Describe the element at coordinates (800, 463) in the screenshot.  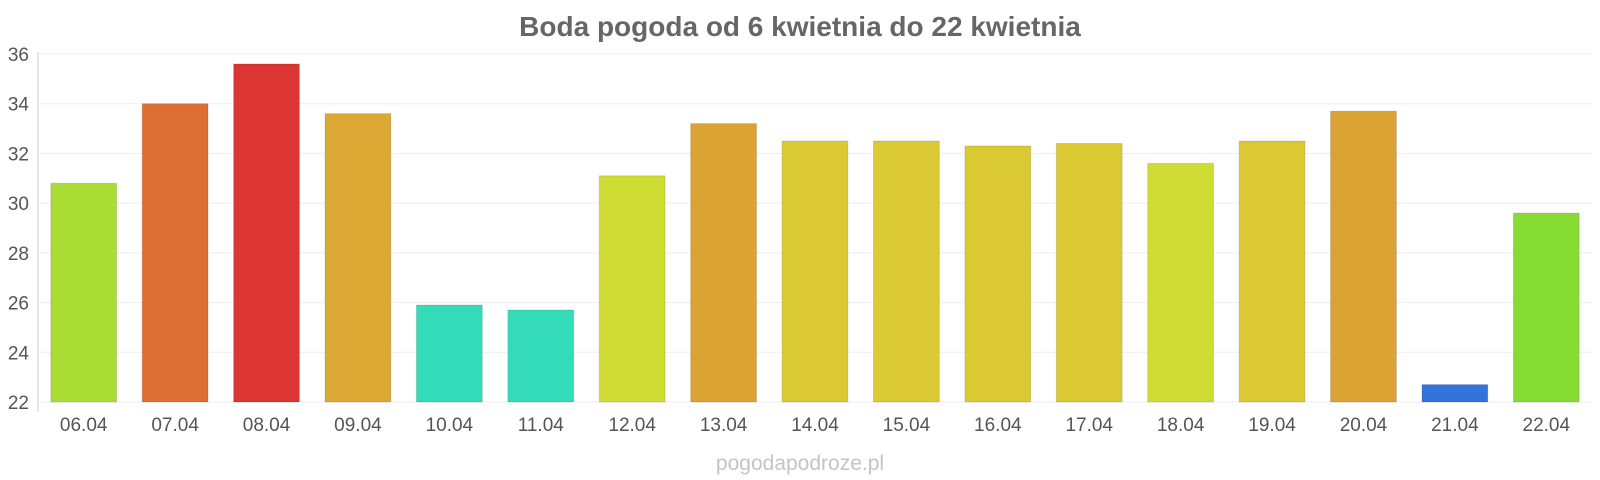
I see `watermark: pogodapodroze.pl` at that location.